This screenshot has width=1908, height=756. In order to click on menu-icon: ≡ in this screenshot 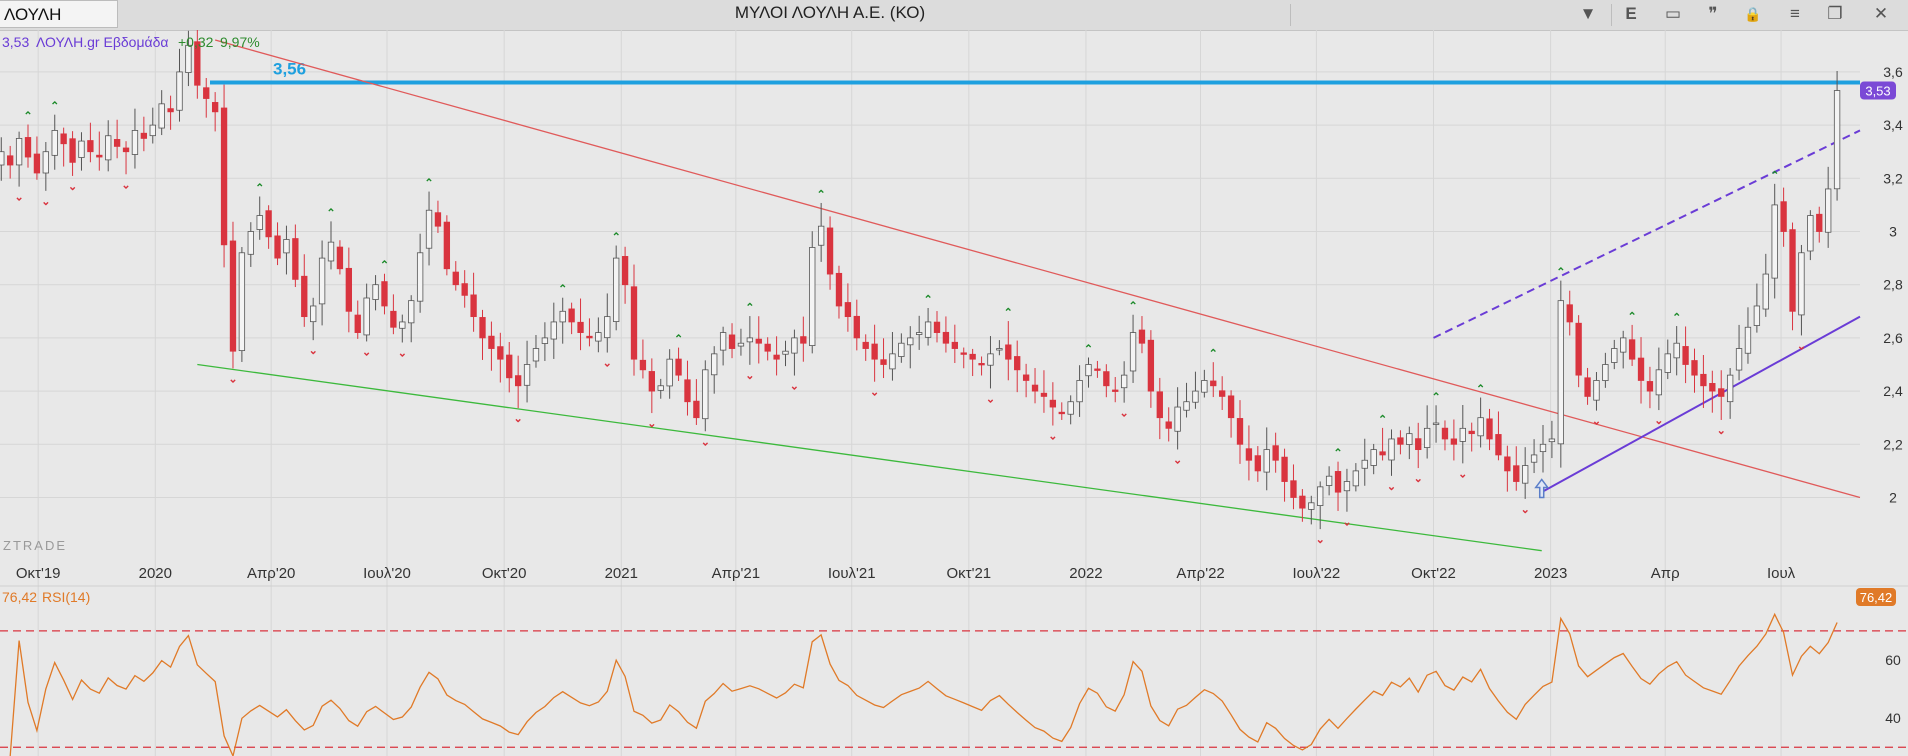, I will do `click(1795, 13)`.